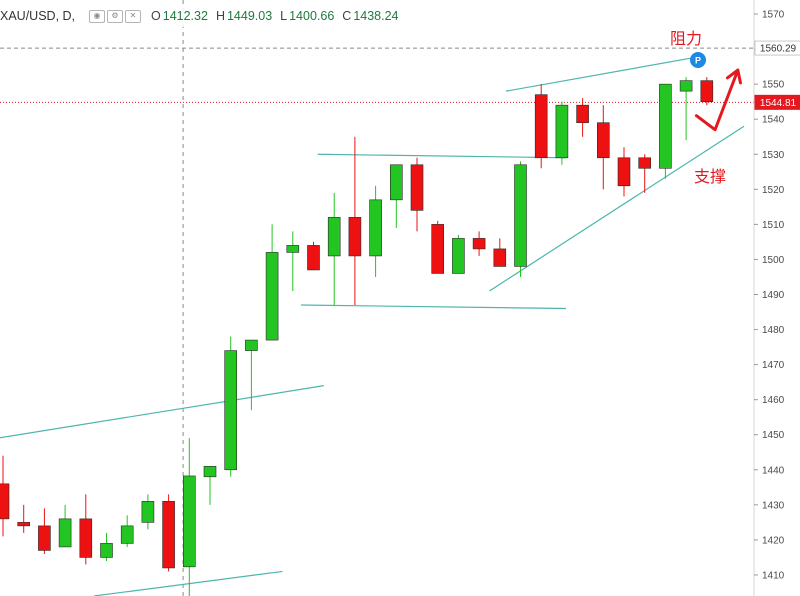 The height and width of the screenshot is (596, 800). Describe the element at coordinates (686, 38) in the screenshot. I see `resistance-annotation: 阻力` at that location.